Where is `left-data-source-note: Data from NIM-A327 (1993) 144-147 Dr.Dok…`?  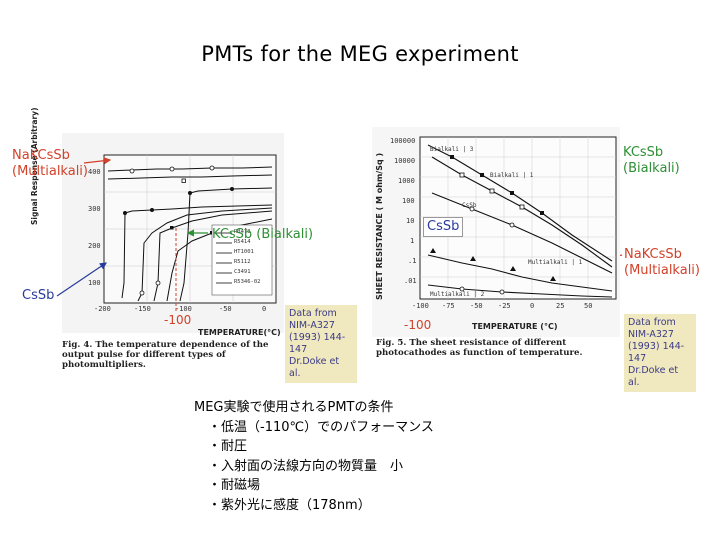
left-data-source-note: Data from NIM-A327 (1993) 144-147 Dr.Dok… is located at coordinates (321, 344).